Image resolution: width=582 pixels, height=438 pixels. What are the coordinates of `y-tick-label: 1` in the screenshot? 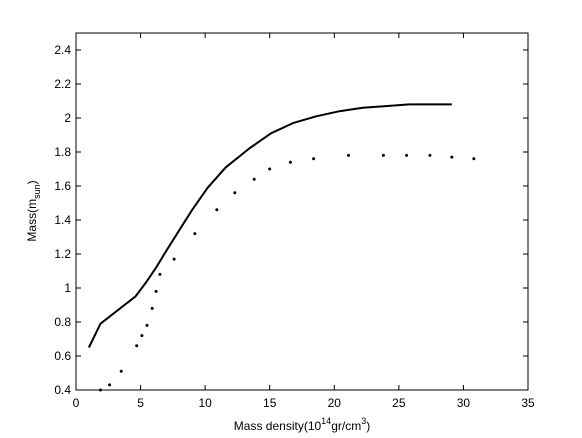 It's located at (67, 288).